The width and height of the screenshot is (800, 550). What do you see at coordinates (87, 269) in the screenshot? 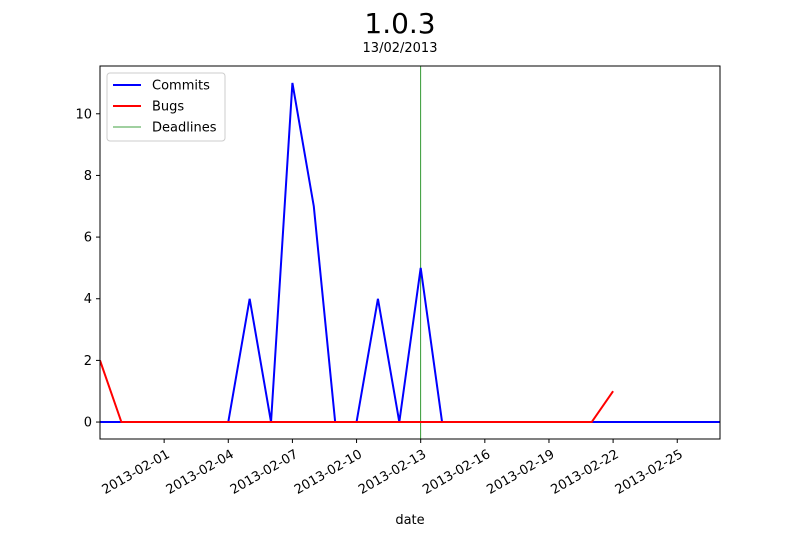
I see `y-axis: 0 2 4 6 8 10` at bounding box center [87, 269].